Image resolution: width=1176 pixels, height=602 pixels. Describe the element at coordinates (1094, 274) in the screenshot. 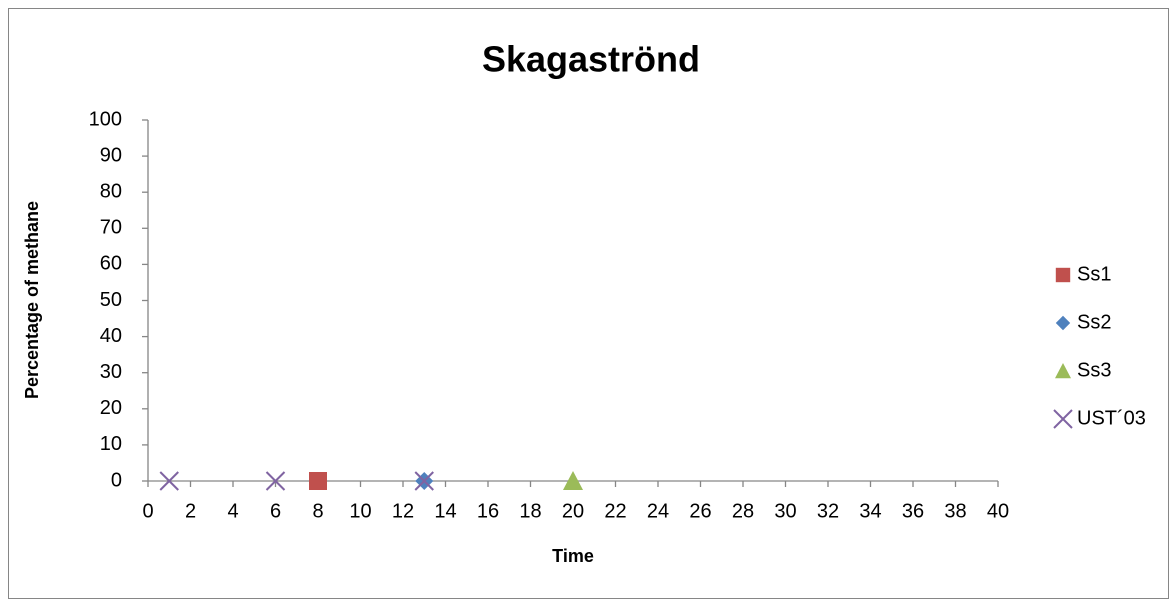

I see `legend-label: Ss1` at that location.